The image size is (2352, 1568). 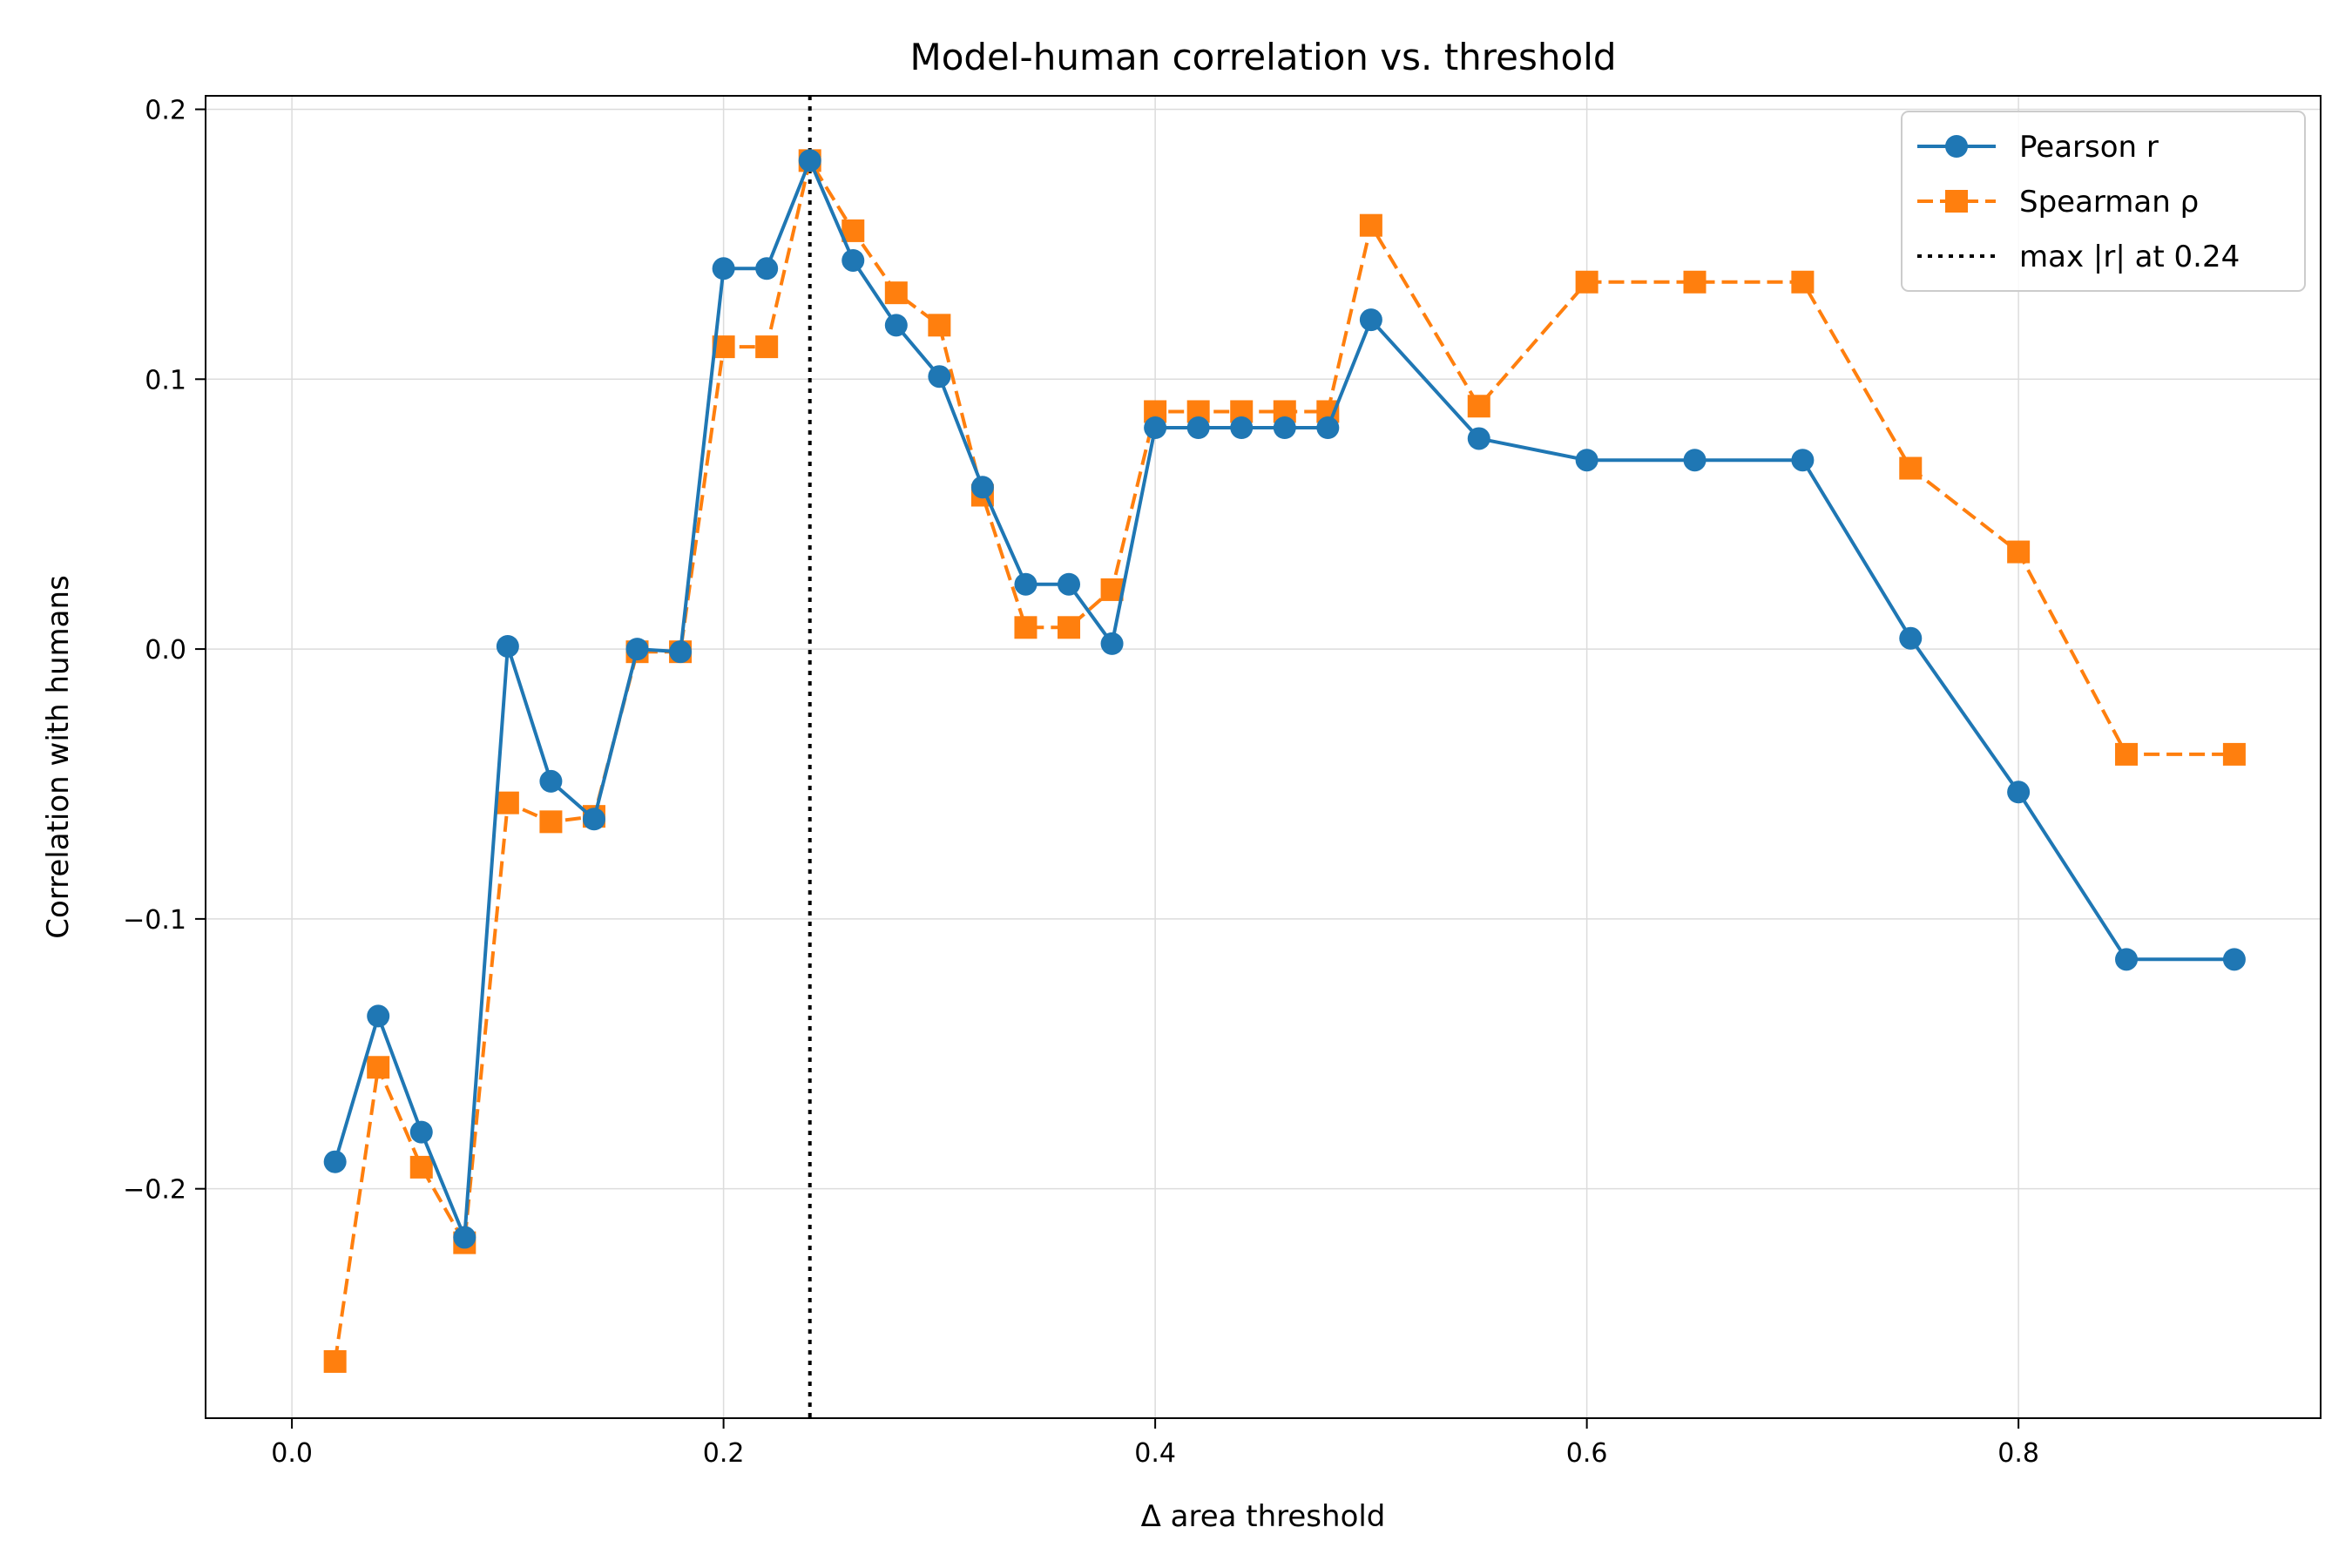 I want to click on legend-max-line-label: max |r| at 0.24, so click(x=2129, y=257).